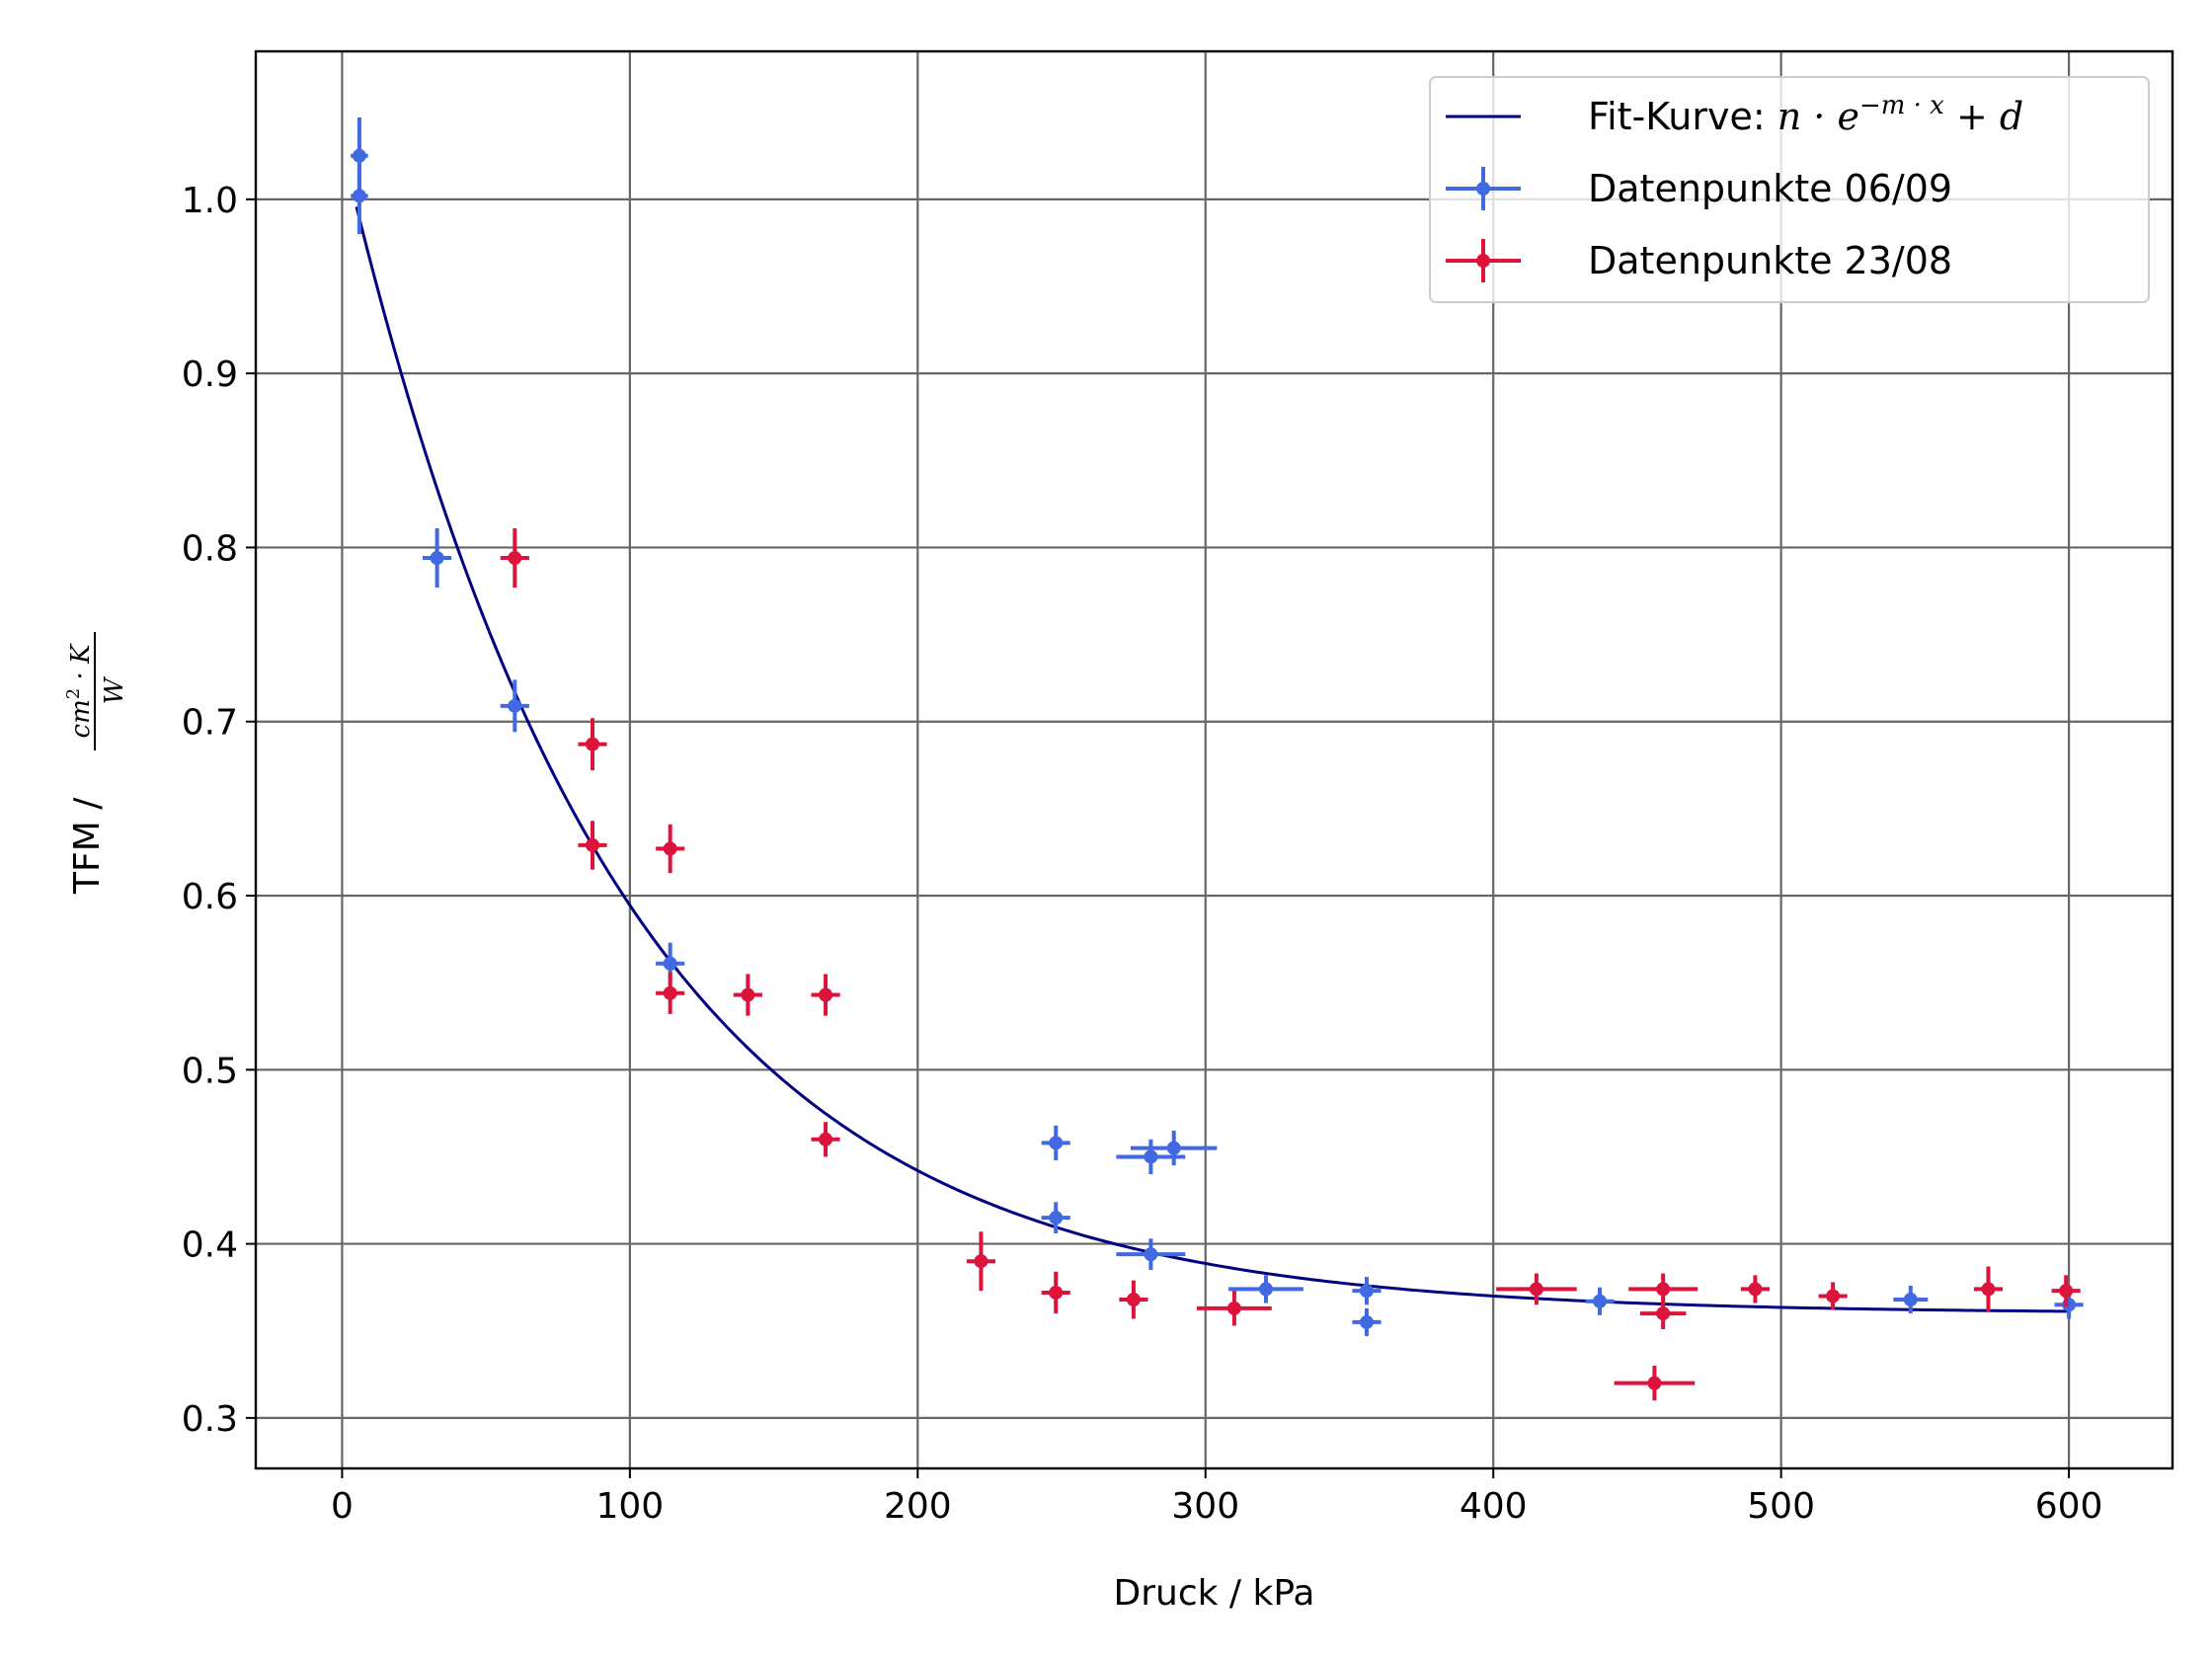 The width and height of the screenshot is (2212, 1659). What do you see at coordinates (73, 694) in the screenshot?
I see `y-axis-label-numerator-exp: 2` at bounding box center [73, 694].